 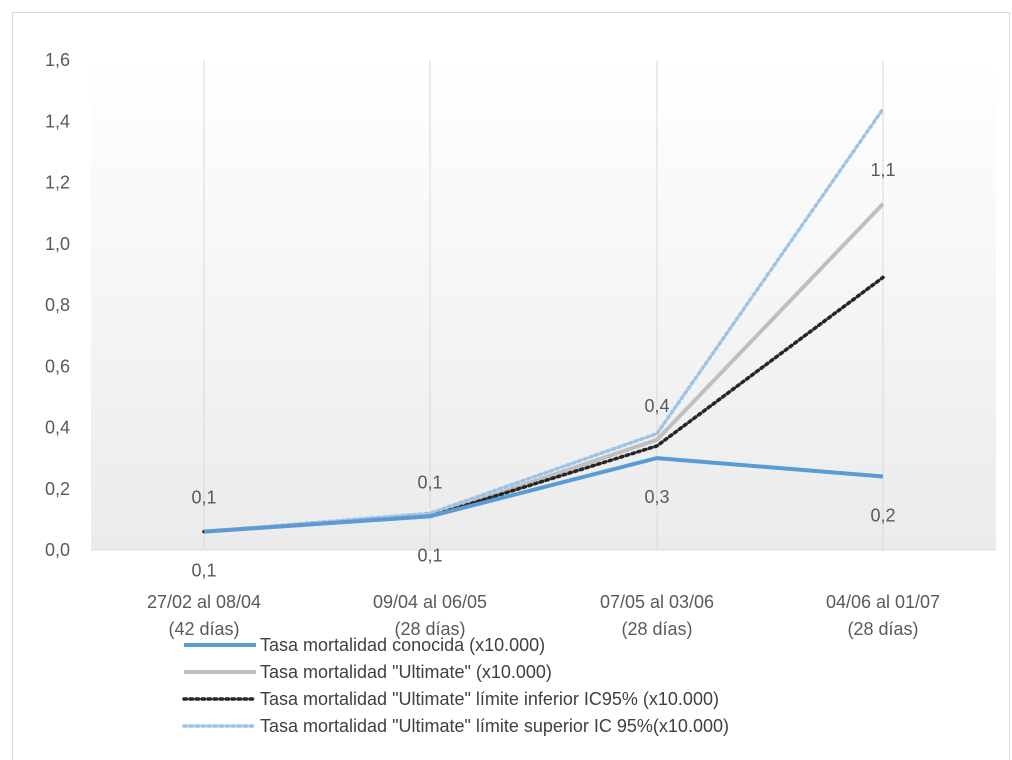 What do you see at coordinates (57, 305) in the screenshot?
I see `y-tick-label: 0,8` at bounding box center [57, 305].